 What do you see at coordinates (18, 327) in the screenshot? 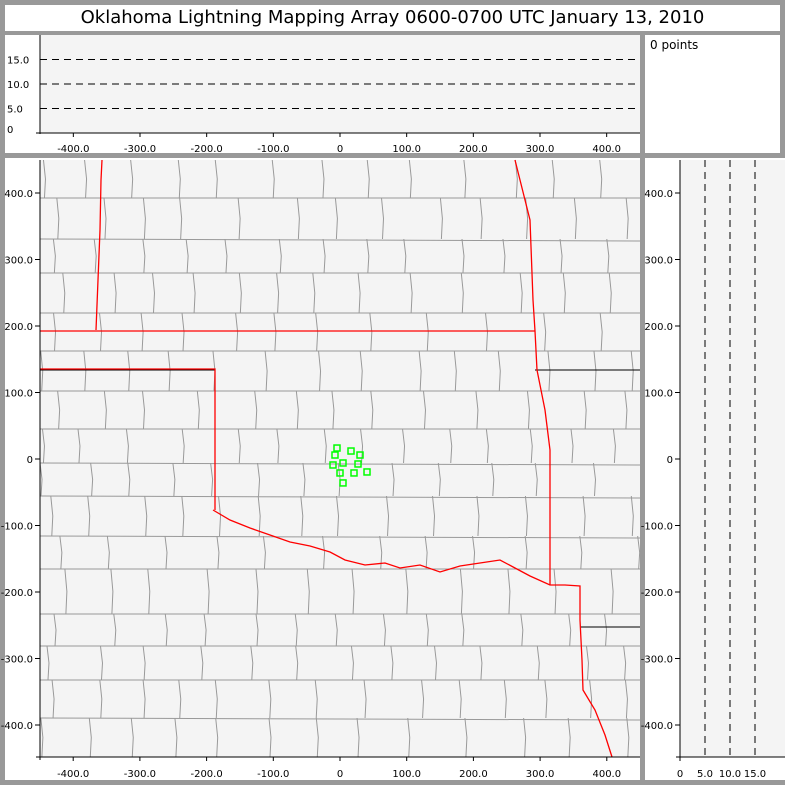
I see `y-tick-label: 200.0` at bounding box center [18, 327].